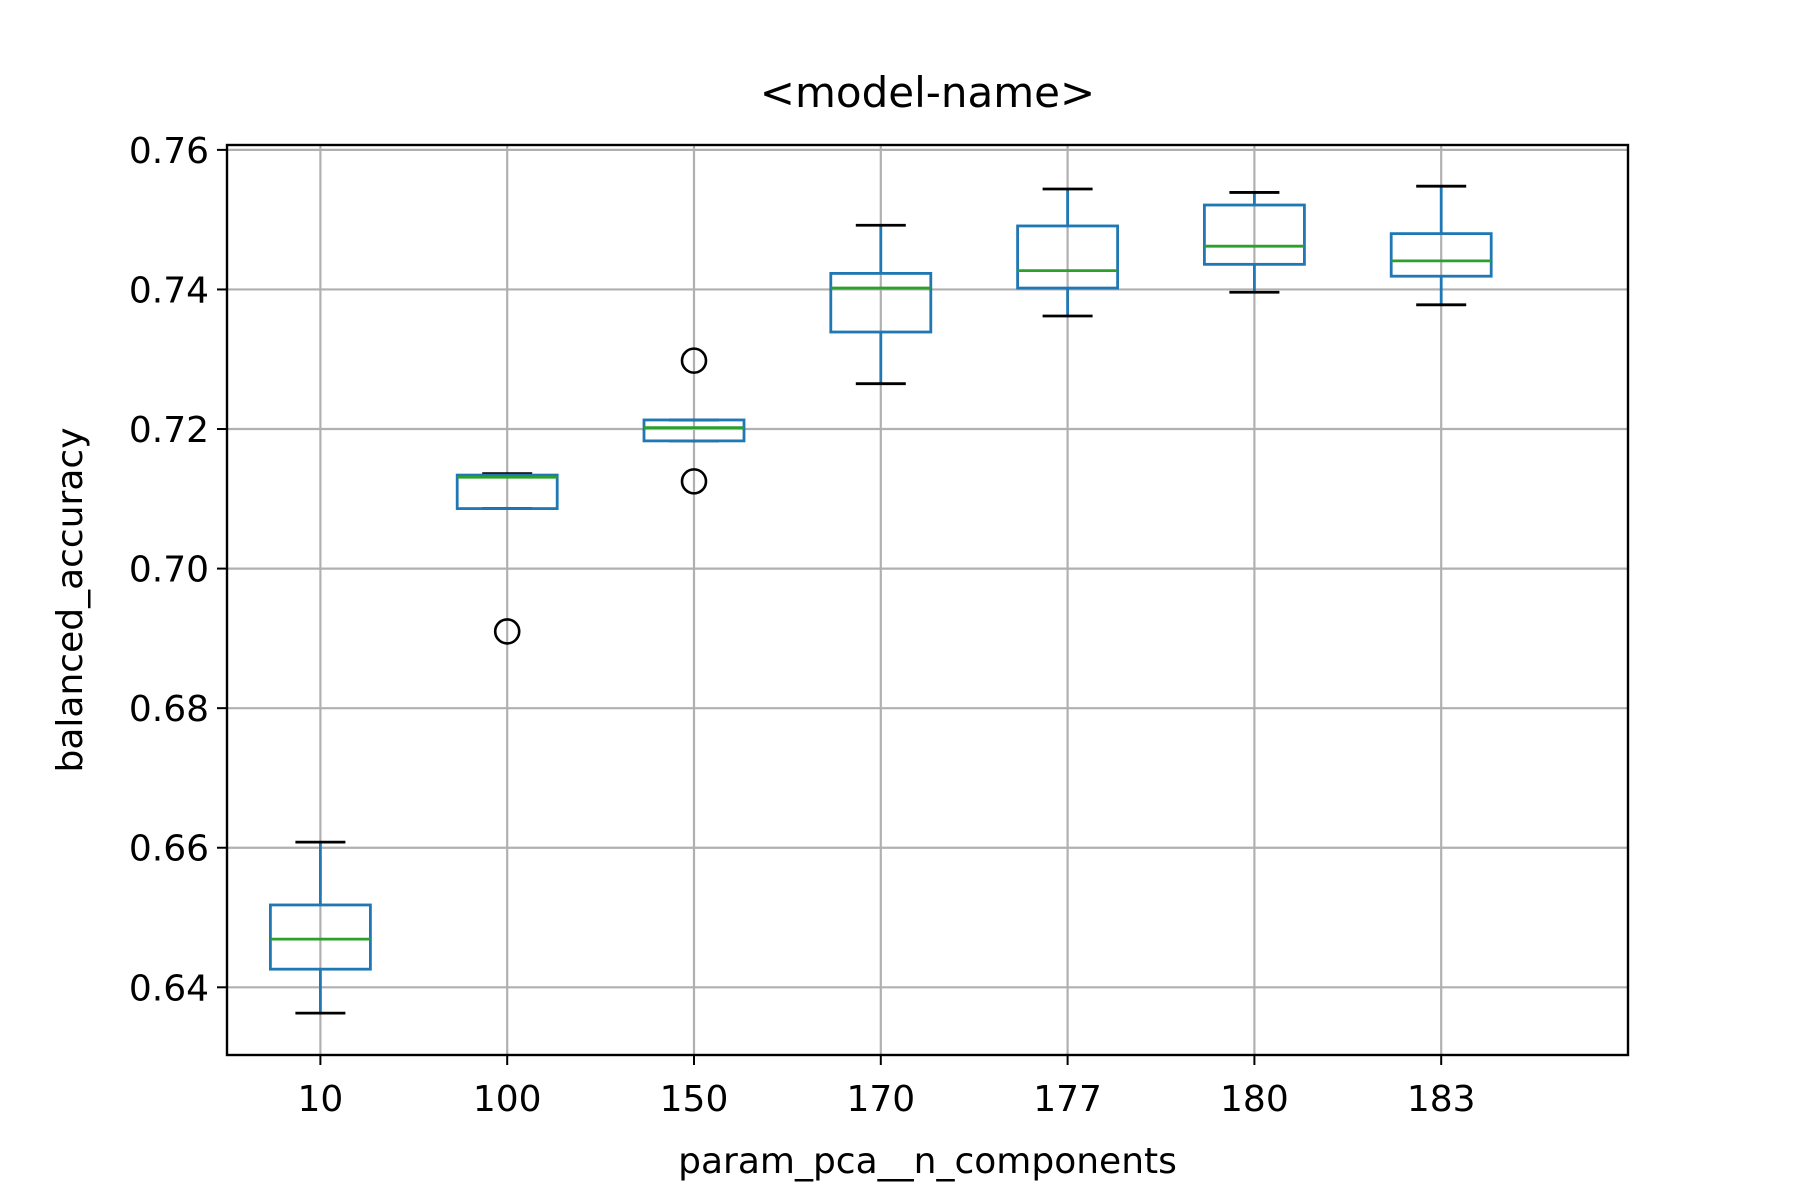 Image resolution: width=1800 pixels, height=1200 pixels. I want to click on y-tick-label: 0.68, so click(169, 709).